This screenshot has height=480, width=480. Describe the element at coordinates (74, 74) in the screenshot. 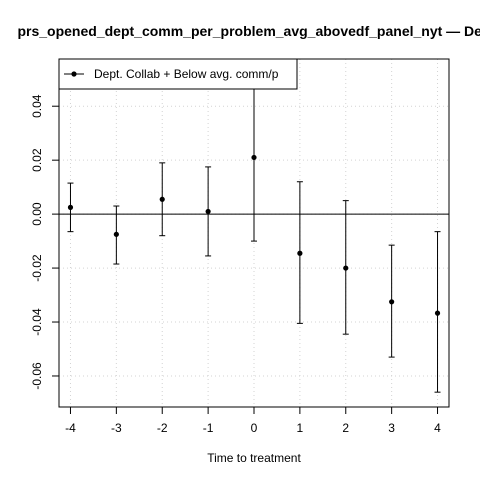

I see `legend-point-marker` at that location.